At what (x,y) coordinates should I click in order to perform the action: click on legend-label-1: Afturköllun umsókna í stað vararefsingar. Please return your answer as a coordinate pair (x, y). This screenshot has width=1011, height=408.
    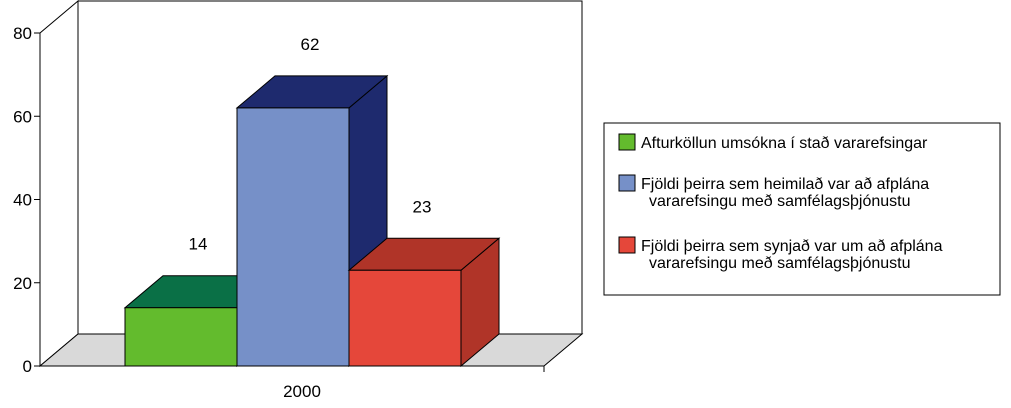
    Looking at the image, I should click on (784, 143).